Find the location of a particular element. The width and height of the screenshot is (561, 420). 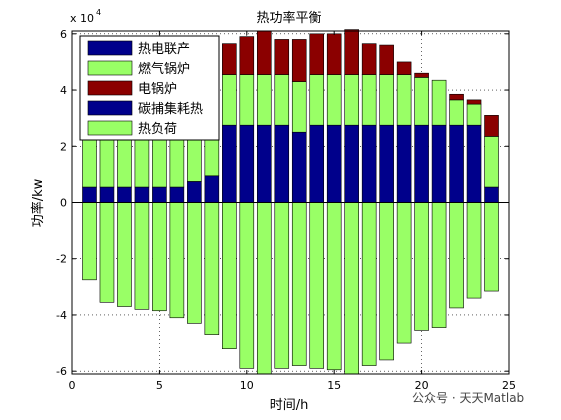

legend-label: 热负荷 is located at coordinates (157, 129).